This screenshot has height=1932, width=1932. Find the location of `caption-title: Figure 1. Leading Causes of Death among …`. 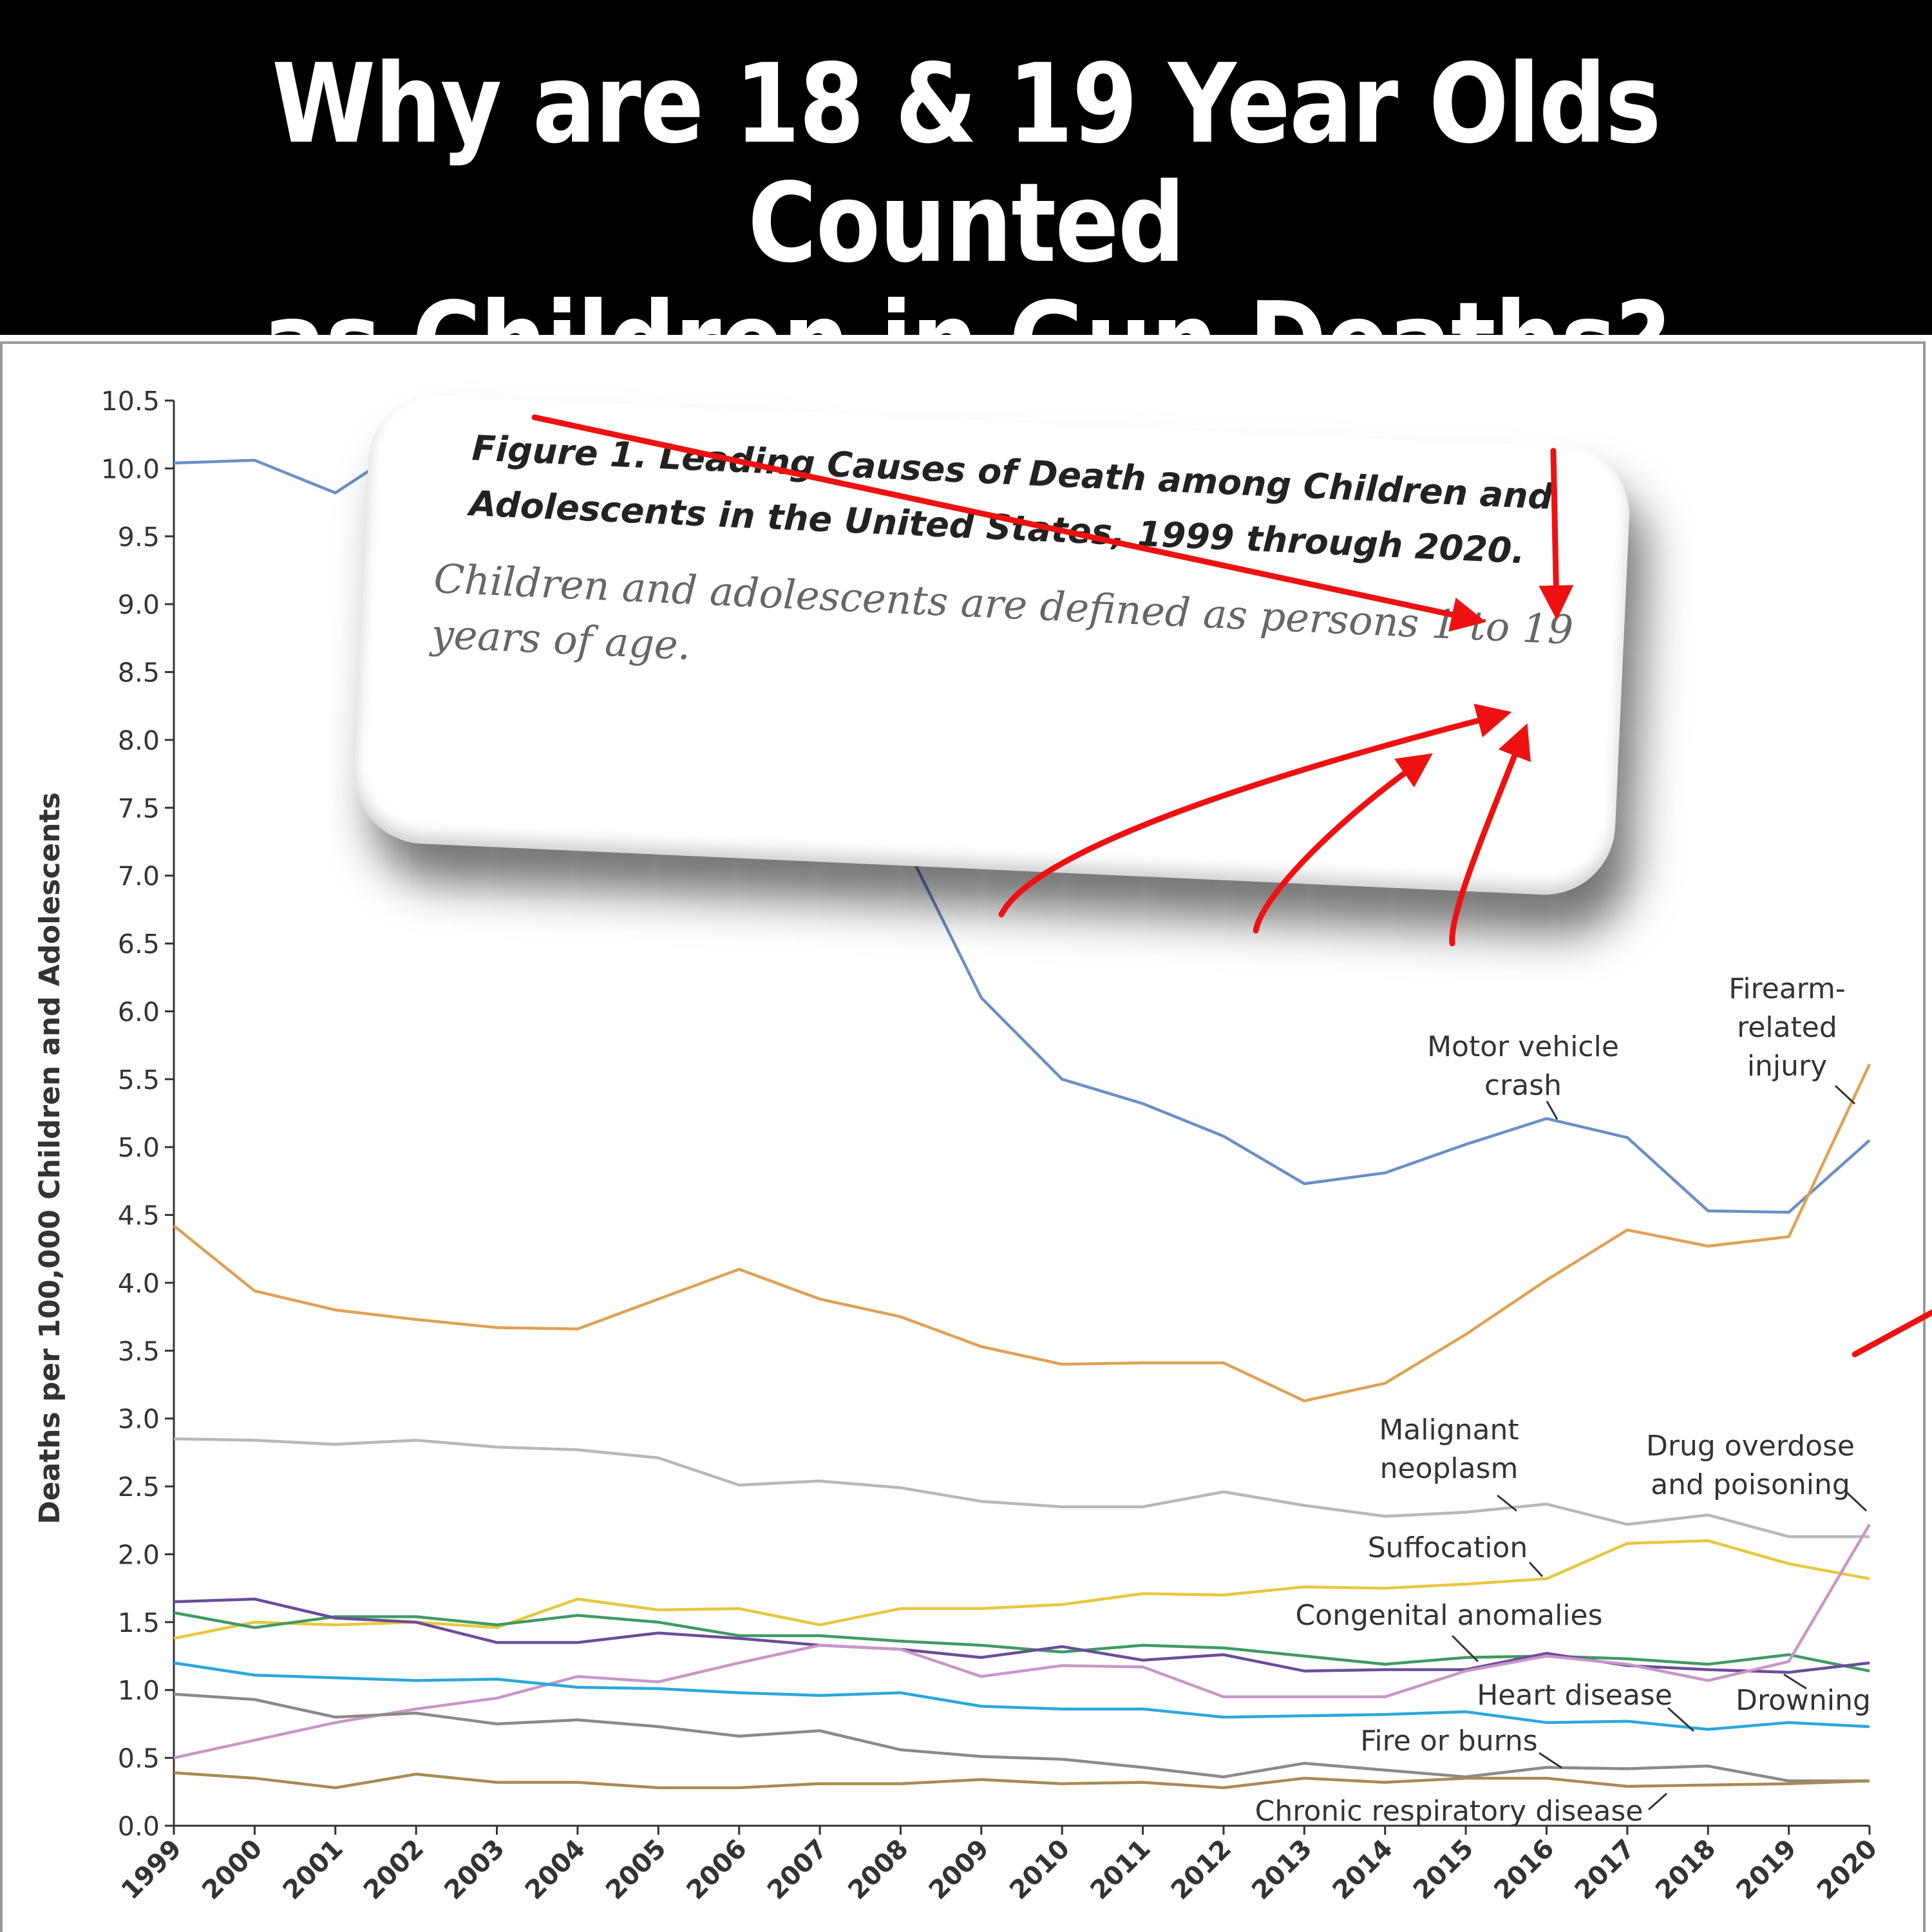

caption-title: Figure 1. Leading Causes of Death among … is located at coordinates (1011, 500).